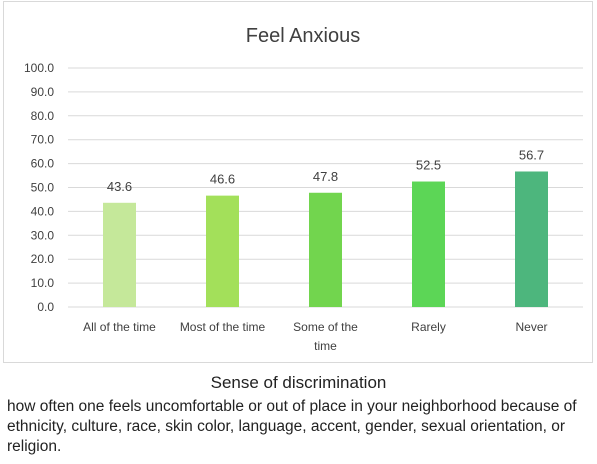  I want to click on data-label: 56.7, so click(531, 154).